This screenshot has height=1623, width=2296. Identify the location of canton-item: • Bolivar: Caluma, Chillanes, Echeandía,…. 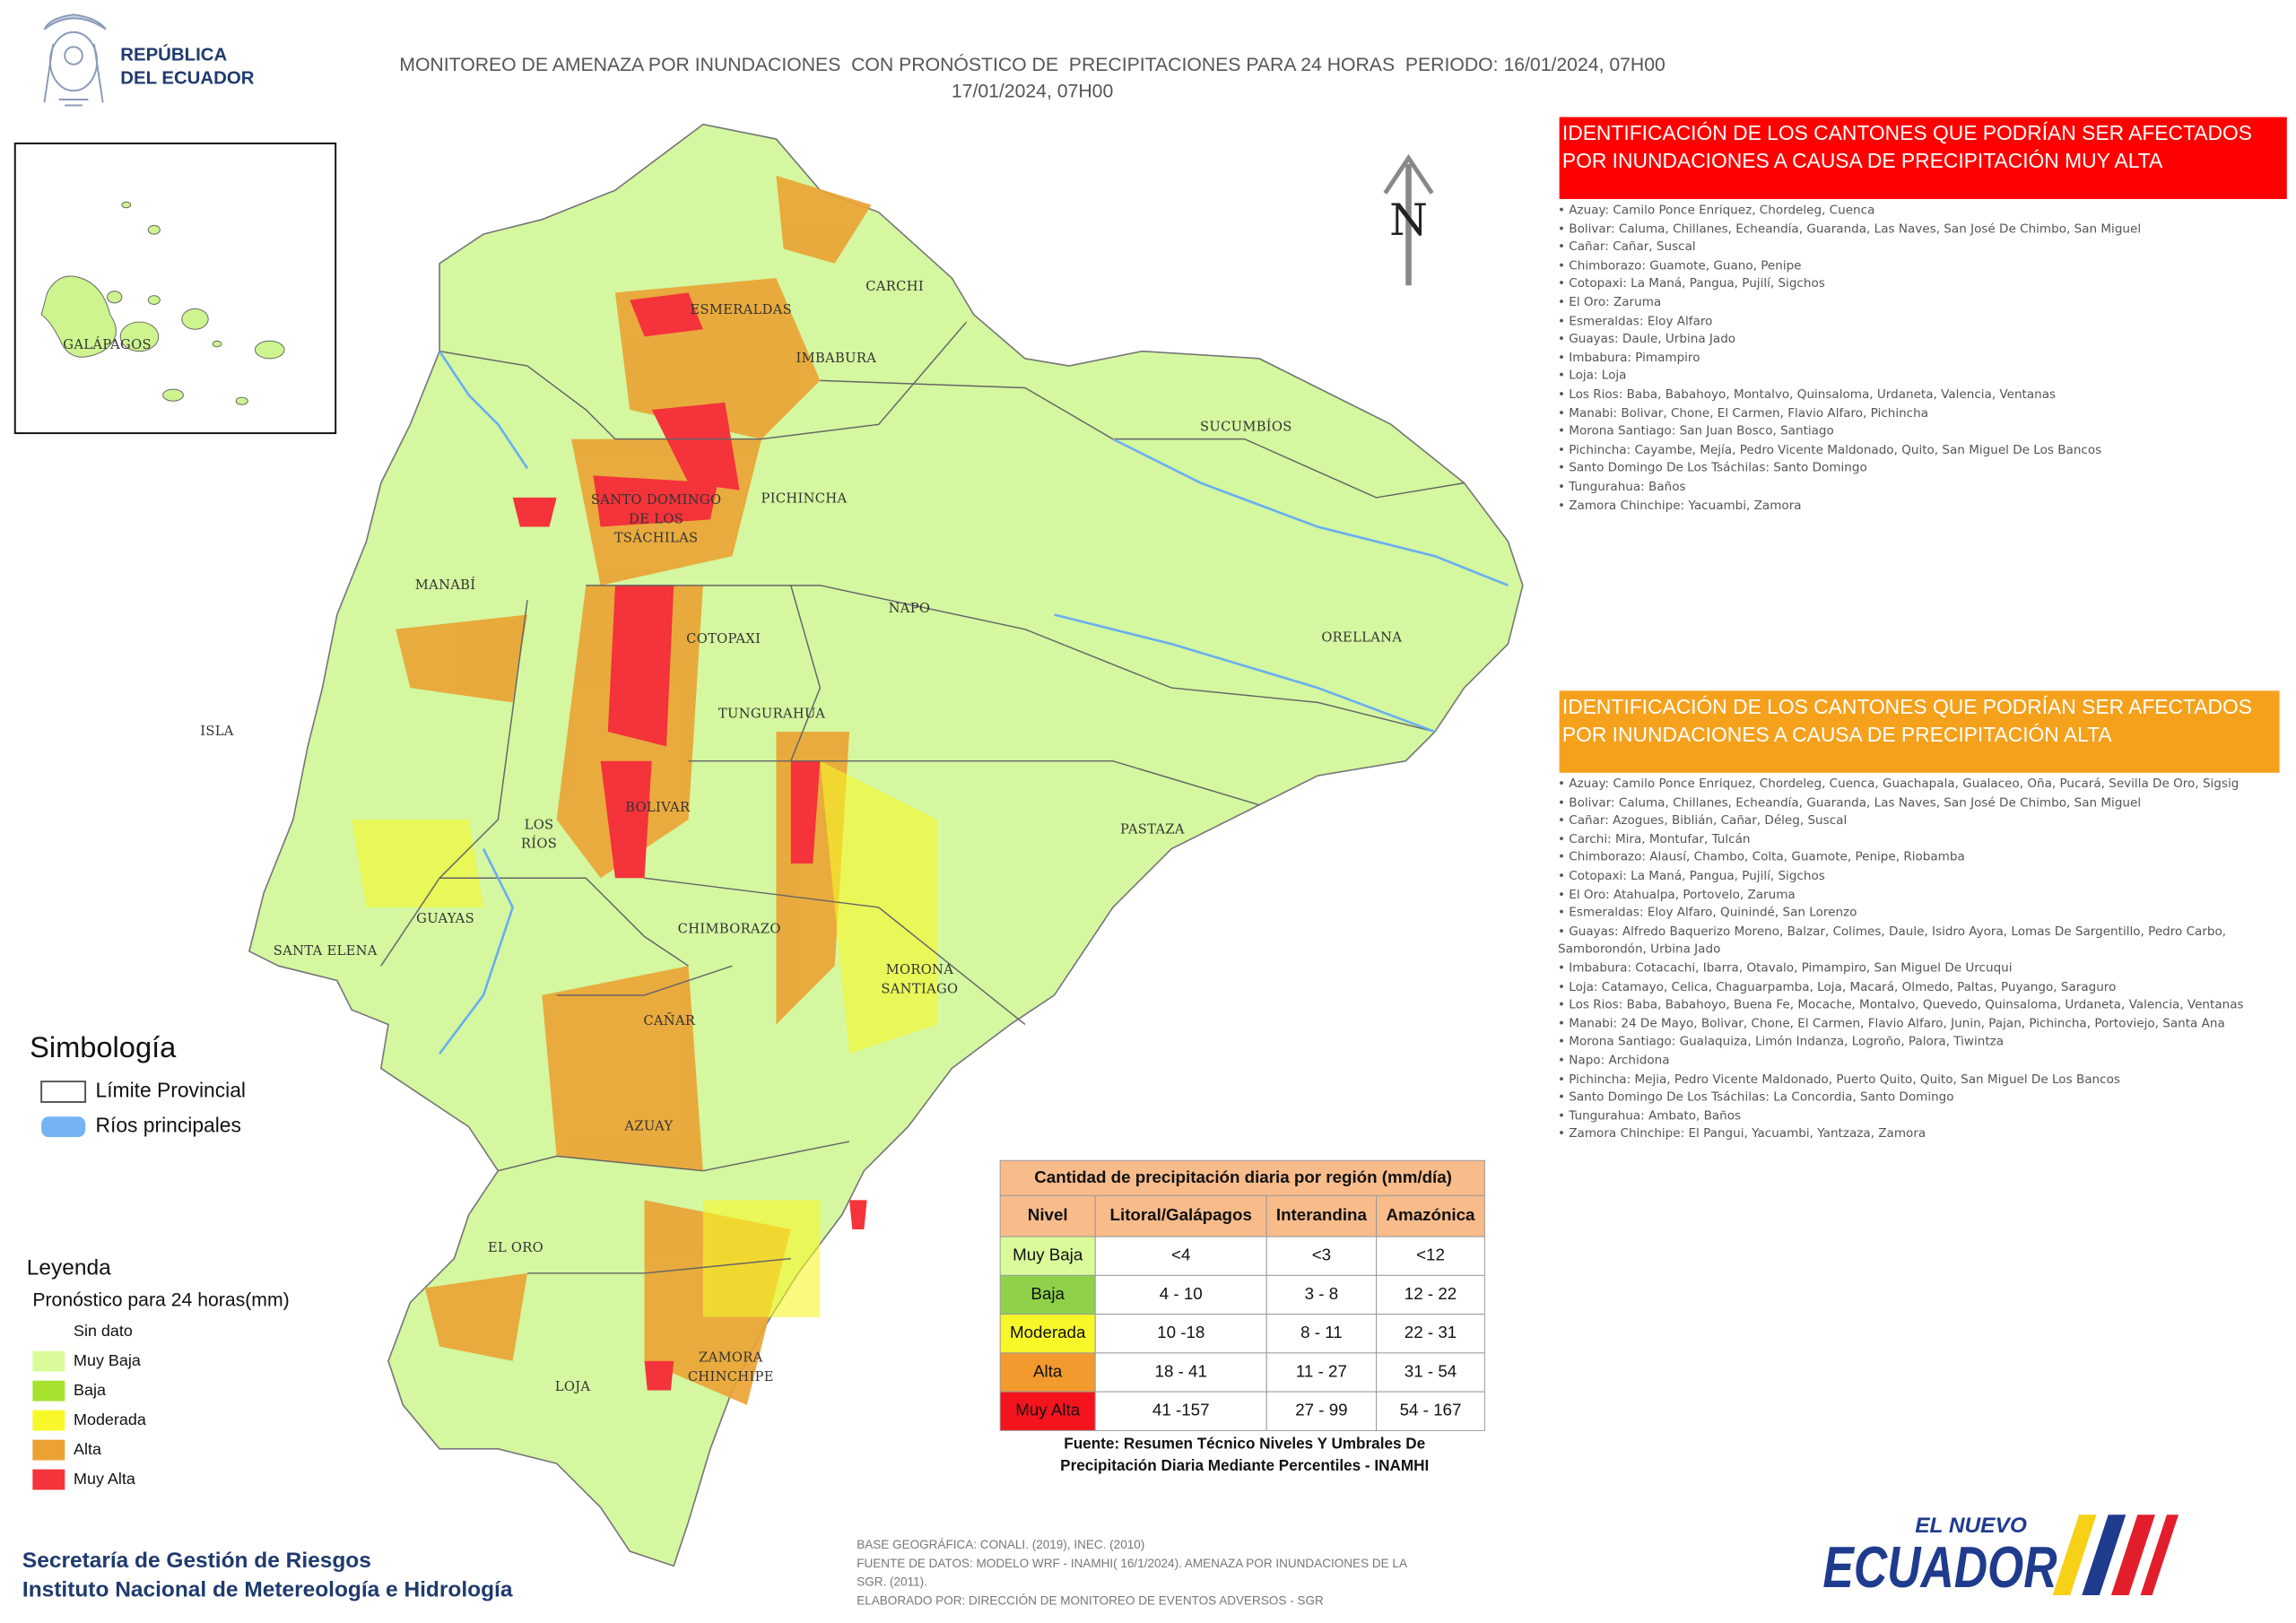
(1849, 801).